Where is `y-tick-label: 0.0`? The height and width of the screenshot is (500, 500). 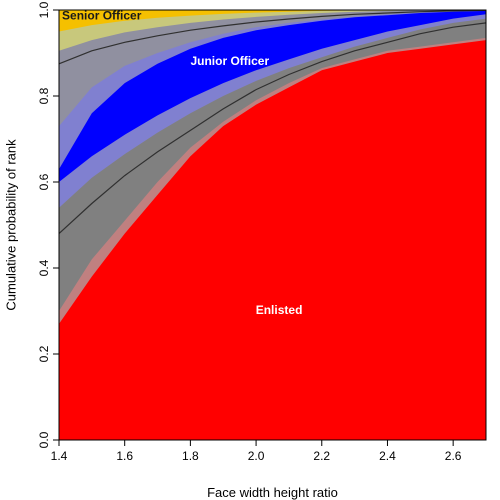 y-tick-label: 0.0 is located at coordinates (44, 439).